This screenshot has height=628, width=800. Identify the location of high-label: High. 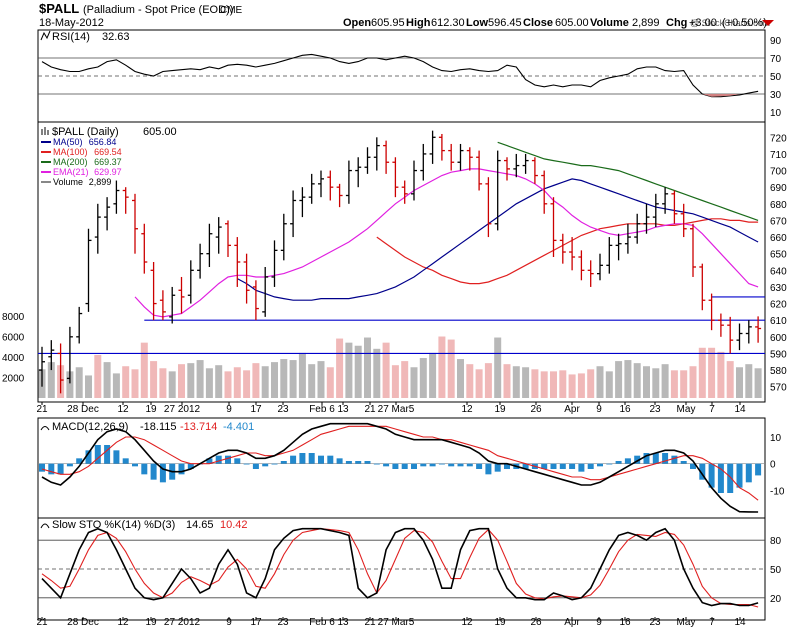
(418, 23).